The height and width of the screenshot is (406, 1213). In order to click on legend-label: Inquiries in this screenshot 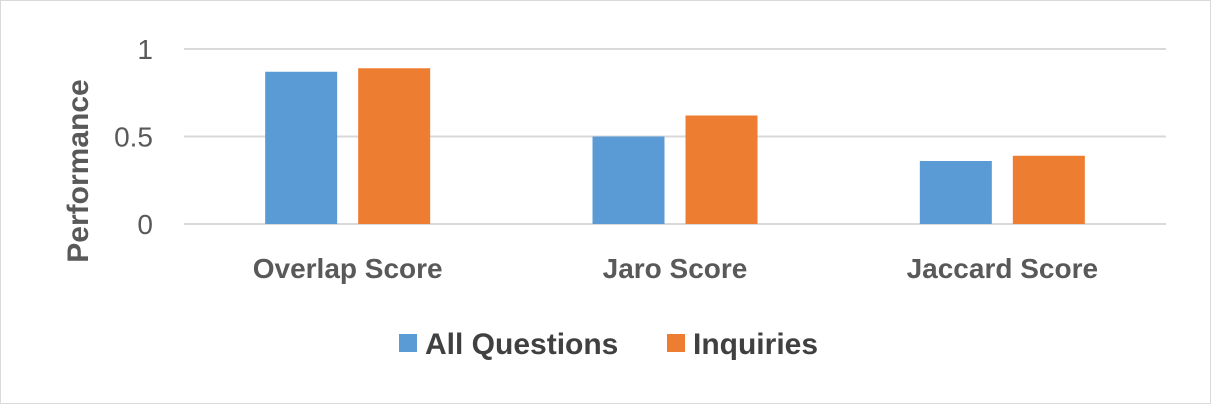, I will do `click(755, 344)`.